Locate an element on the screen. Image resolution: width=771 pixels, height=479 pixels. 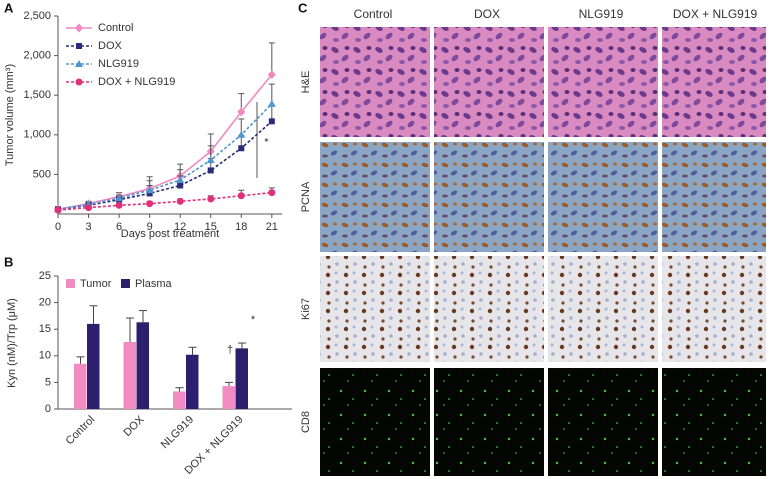
y-axis-label: Kyn (nM)/Trp (μM) is located at coordinates (12, 343).